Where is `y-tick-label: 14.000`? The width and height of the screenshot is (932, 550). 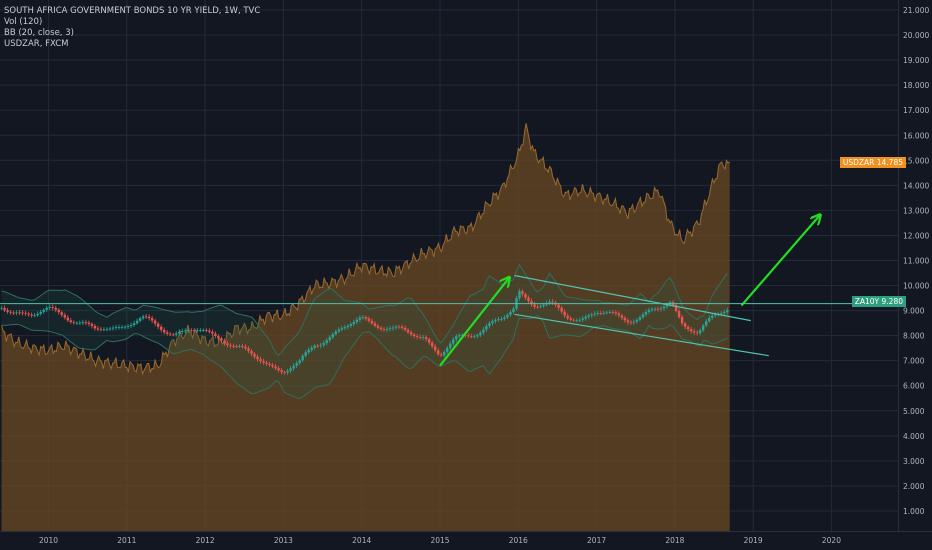
y-tick-label: 14.000 is located at coordinates (916, 185).